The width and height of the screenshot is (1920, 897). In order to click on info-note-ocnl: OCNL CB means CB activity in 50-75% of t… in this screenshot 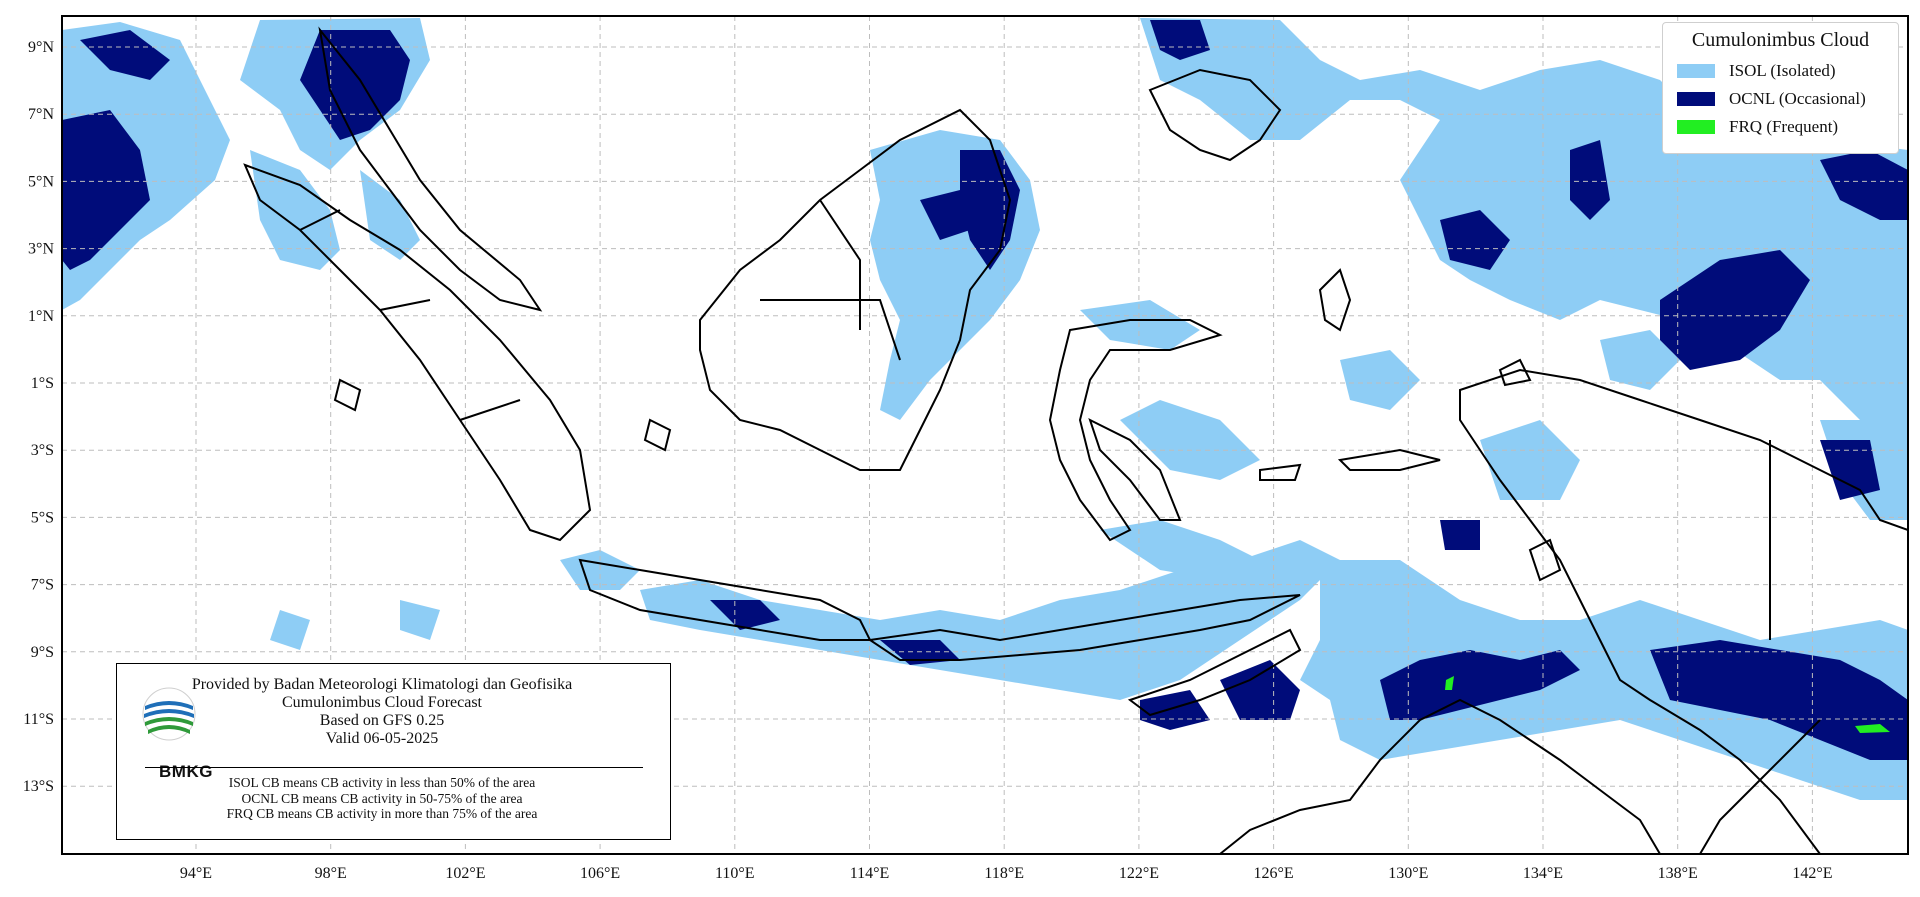, I will do `click(382, 798)`.